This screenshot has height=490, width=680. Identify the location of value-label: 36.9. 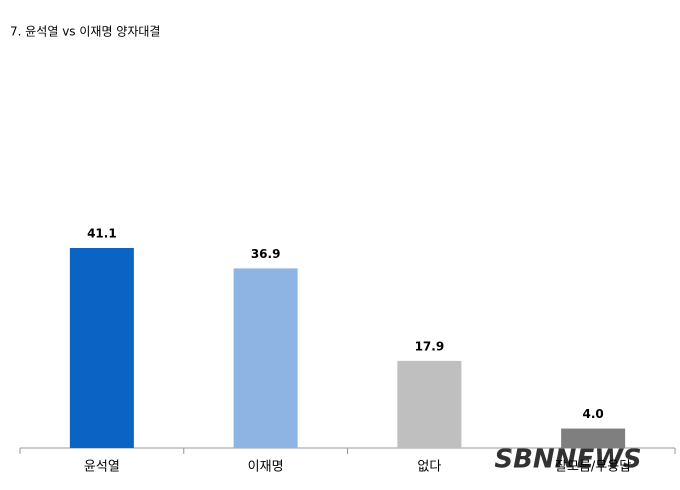
(266, 254).